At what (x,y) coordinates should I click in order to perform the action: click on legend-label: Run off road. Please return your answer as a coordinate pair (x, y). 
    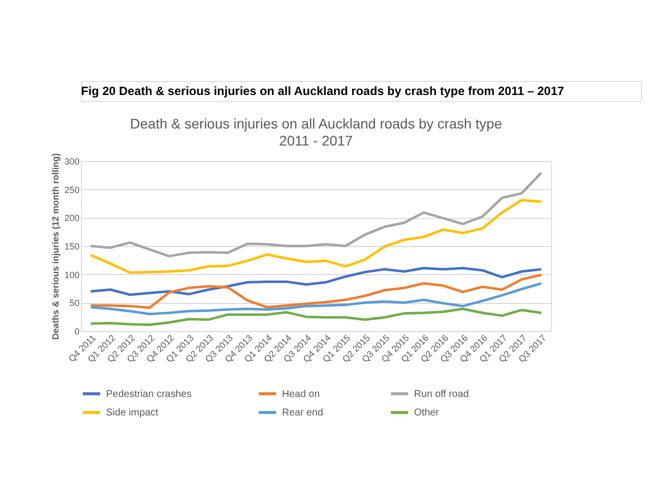
    Looking at the image, I should click on (441, 394).